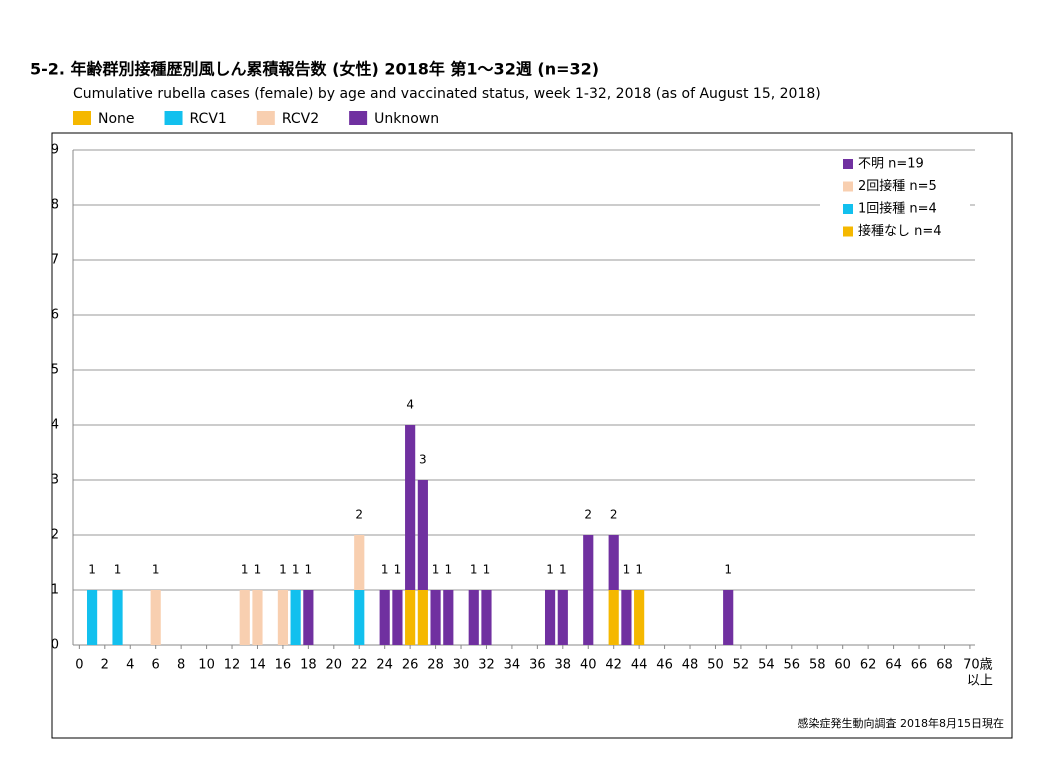 This screenshot has width=1038, height=757. Describe the element at coordinates (715, 665) in the screenshot. I see `x-tick-label: 50` at that location.